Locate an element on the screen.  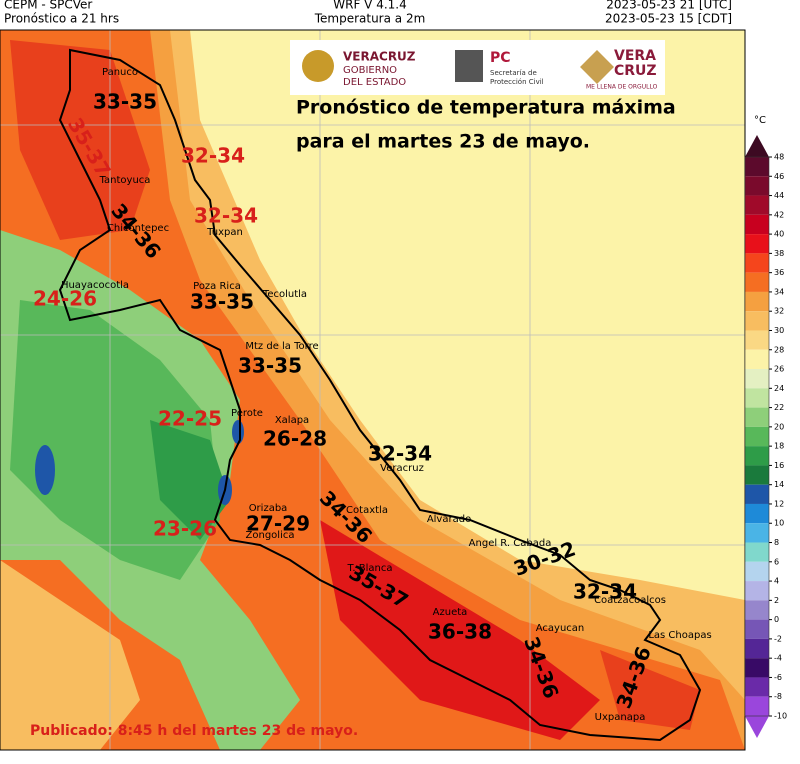
footer: Publicado: 8:45 h del martes 23 de mayo. is located at coordinates (194, 731).